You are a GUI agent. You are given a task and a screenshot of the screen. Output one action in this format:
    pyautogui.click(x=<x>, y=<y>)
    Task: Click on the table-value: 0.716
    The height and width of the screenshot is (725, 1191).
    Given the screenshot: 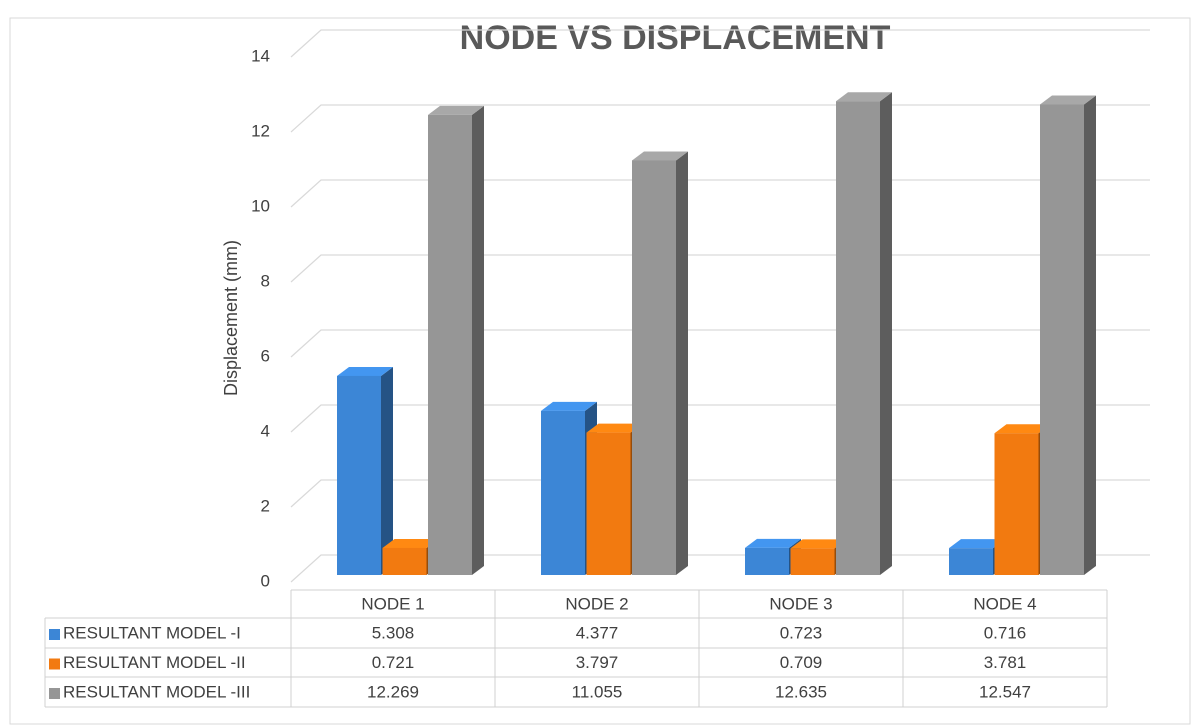 What is the action you would take?
    pyautogui.click(x=1005, y=632)
    